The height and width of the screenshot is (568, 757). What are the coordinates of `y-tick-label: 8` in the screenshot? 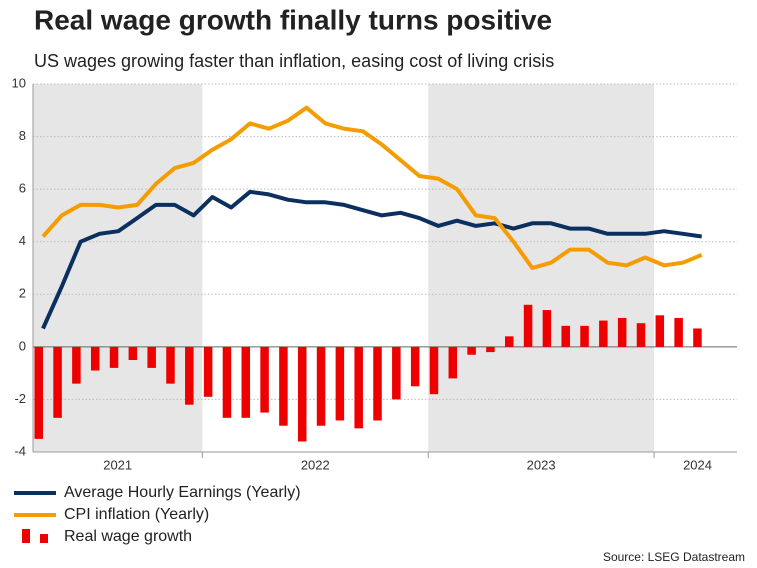 It's located at (22, 135).